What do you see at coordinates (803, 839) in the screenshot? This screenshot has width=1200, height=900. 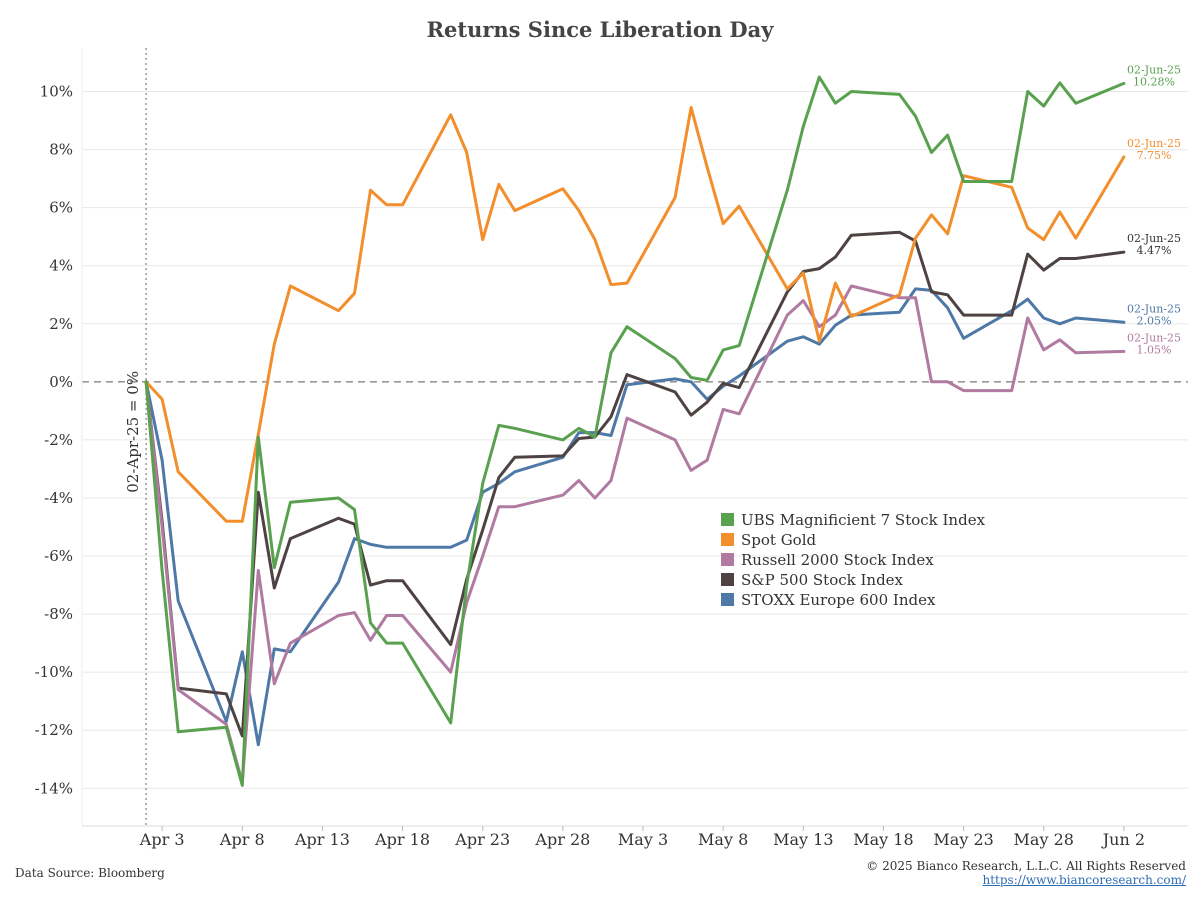 I see `x-tick-label: May 13` at bounding box center [803, 839].